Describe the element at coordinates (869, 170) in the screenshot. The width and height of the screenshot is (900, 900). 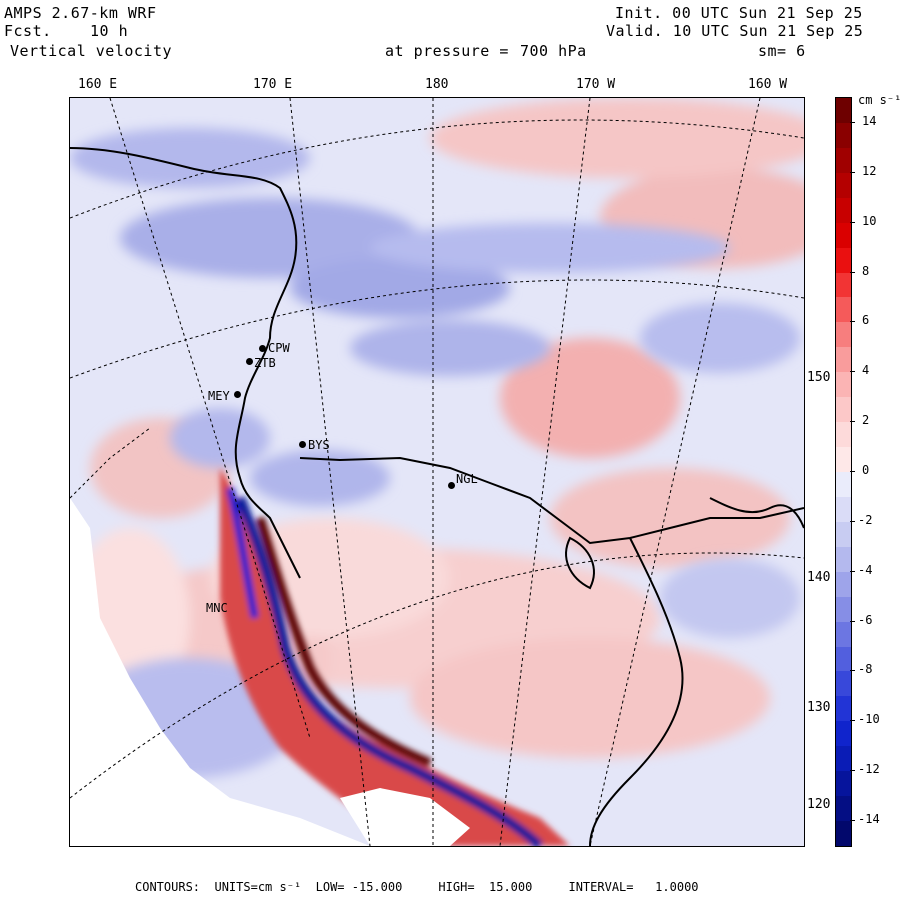
I see `colorbar-tick-label: 12` at that location.